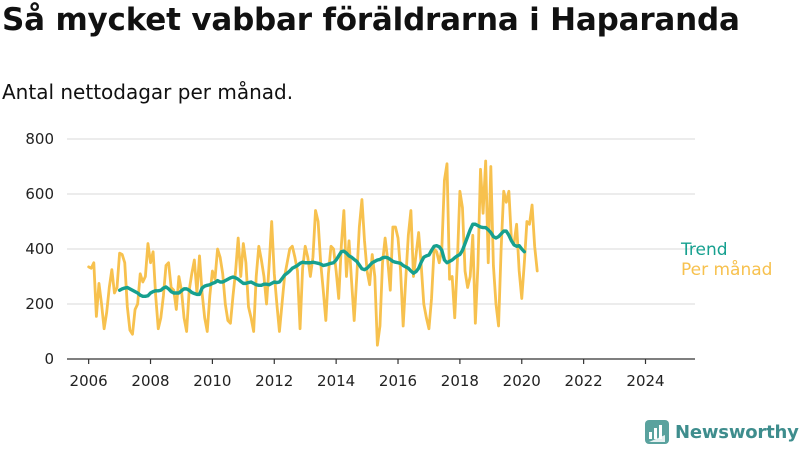  Describe the element at coordinates (49, 359) in the screenshot. I see `y-tick-label: 0` at that location.